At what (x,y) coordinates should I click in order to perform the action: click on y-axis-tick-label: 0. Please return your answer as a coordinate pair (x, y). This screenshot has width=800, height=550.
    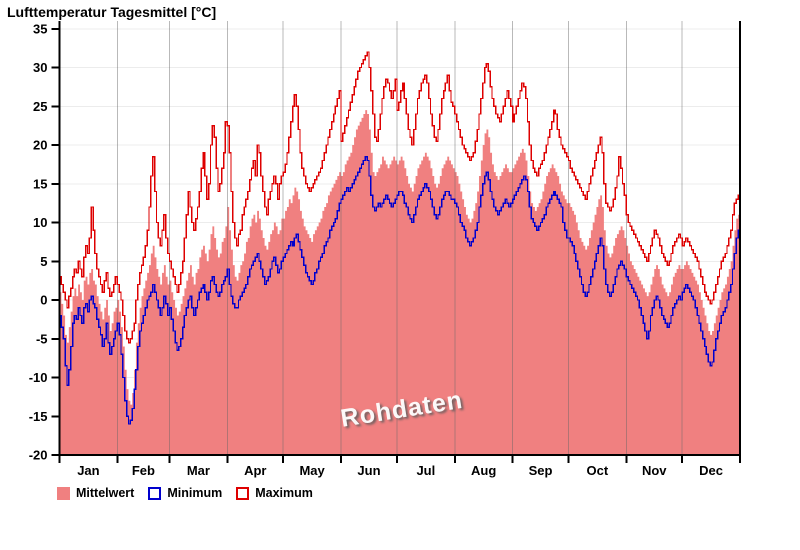
    Looking at the image, I should click on (43, 300).